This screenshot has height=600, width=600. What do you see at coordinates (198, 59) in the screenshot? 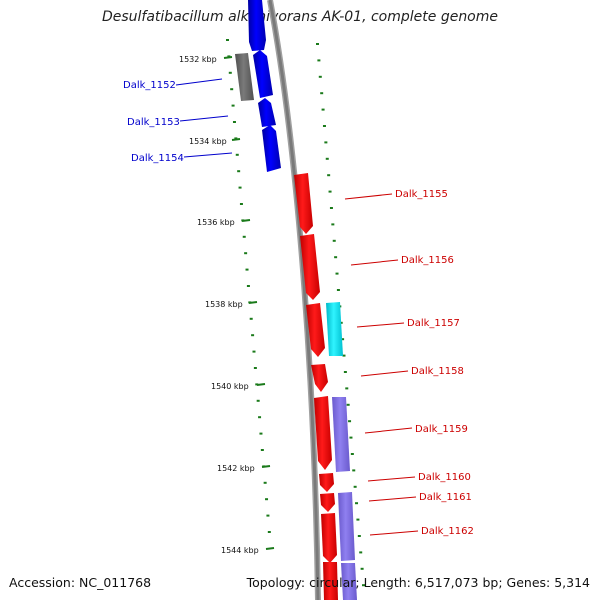
I see `kbp-tick-label: 1532 kbp` at bounding box center [198, 59].